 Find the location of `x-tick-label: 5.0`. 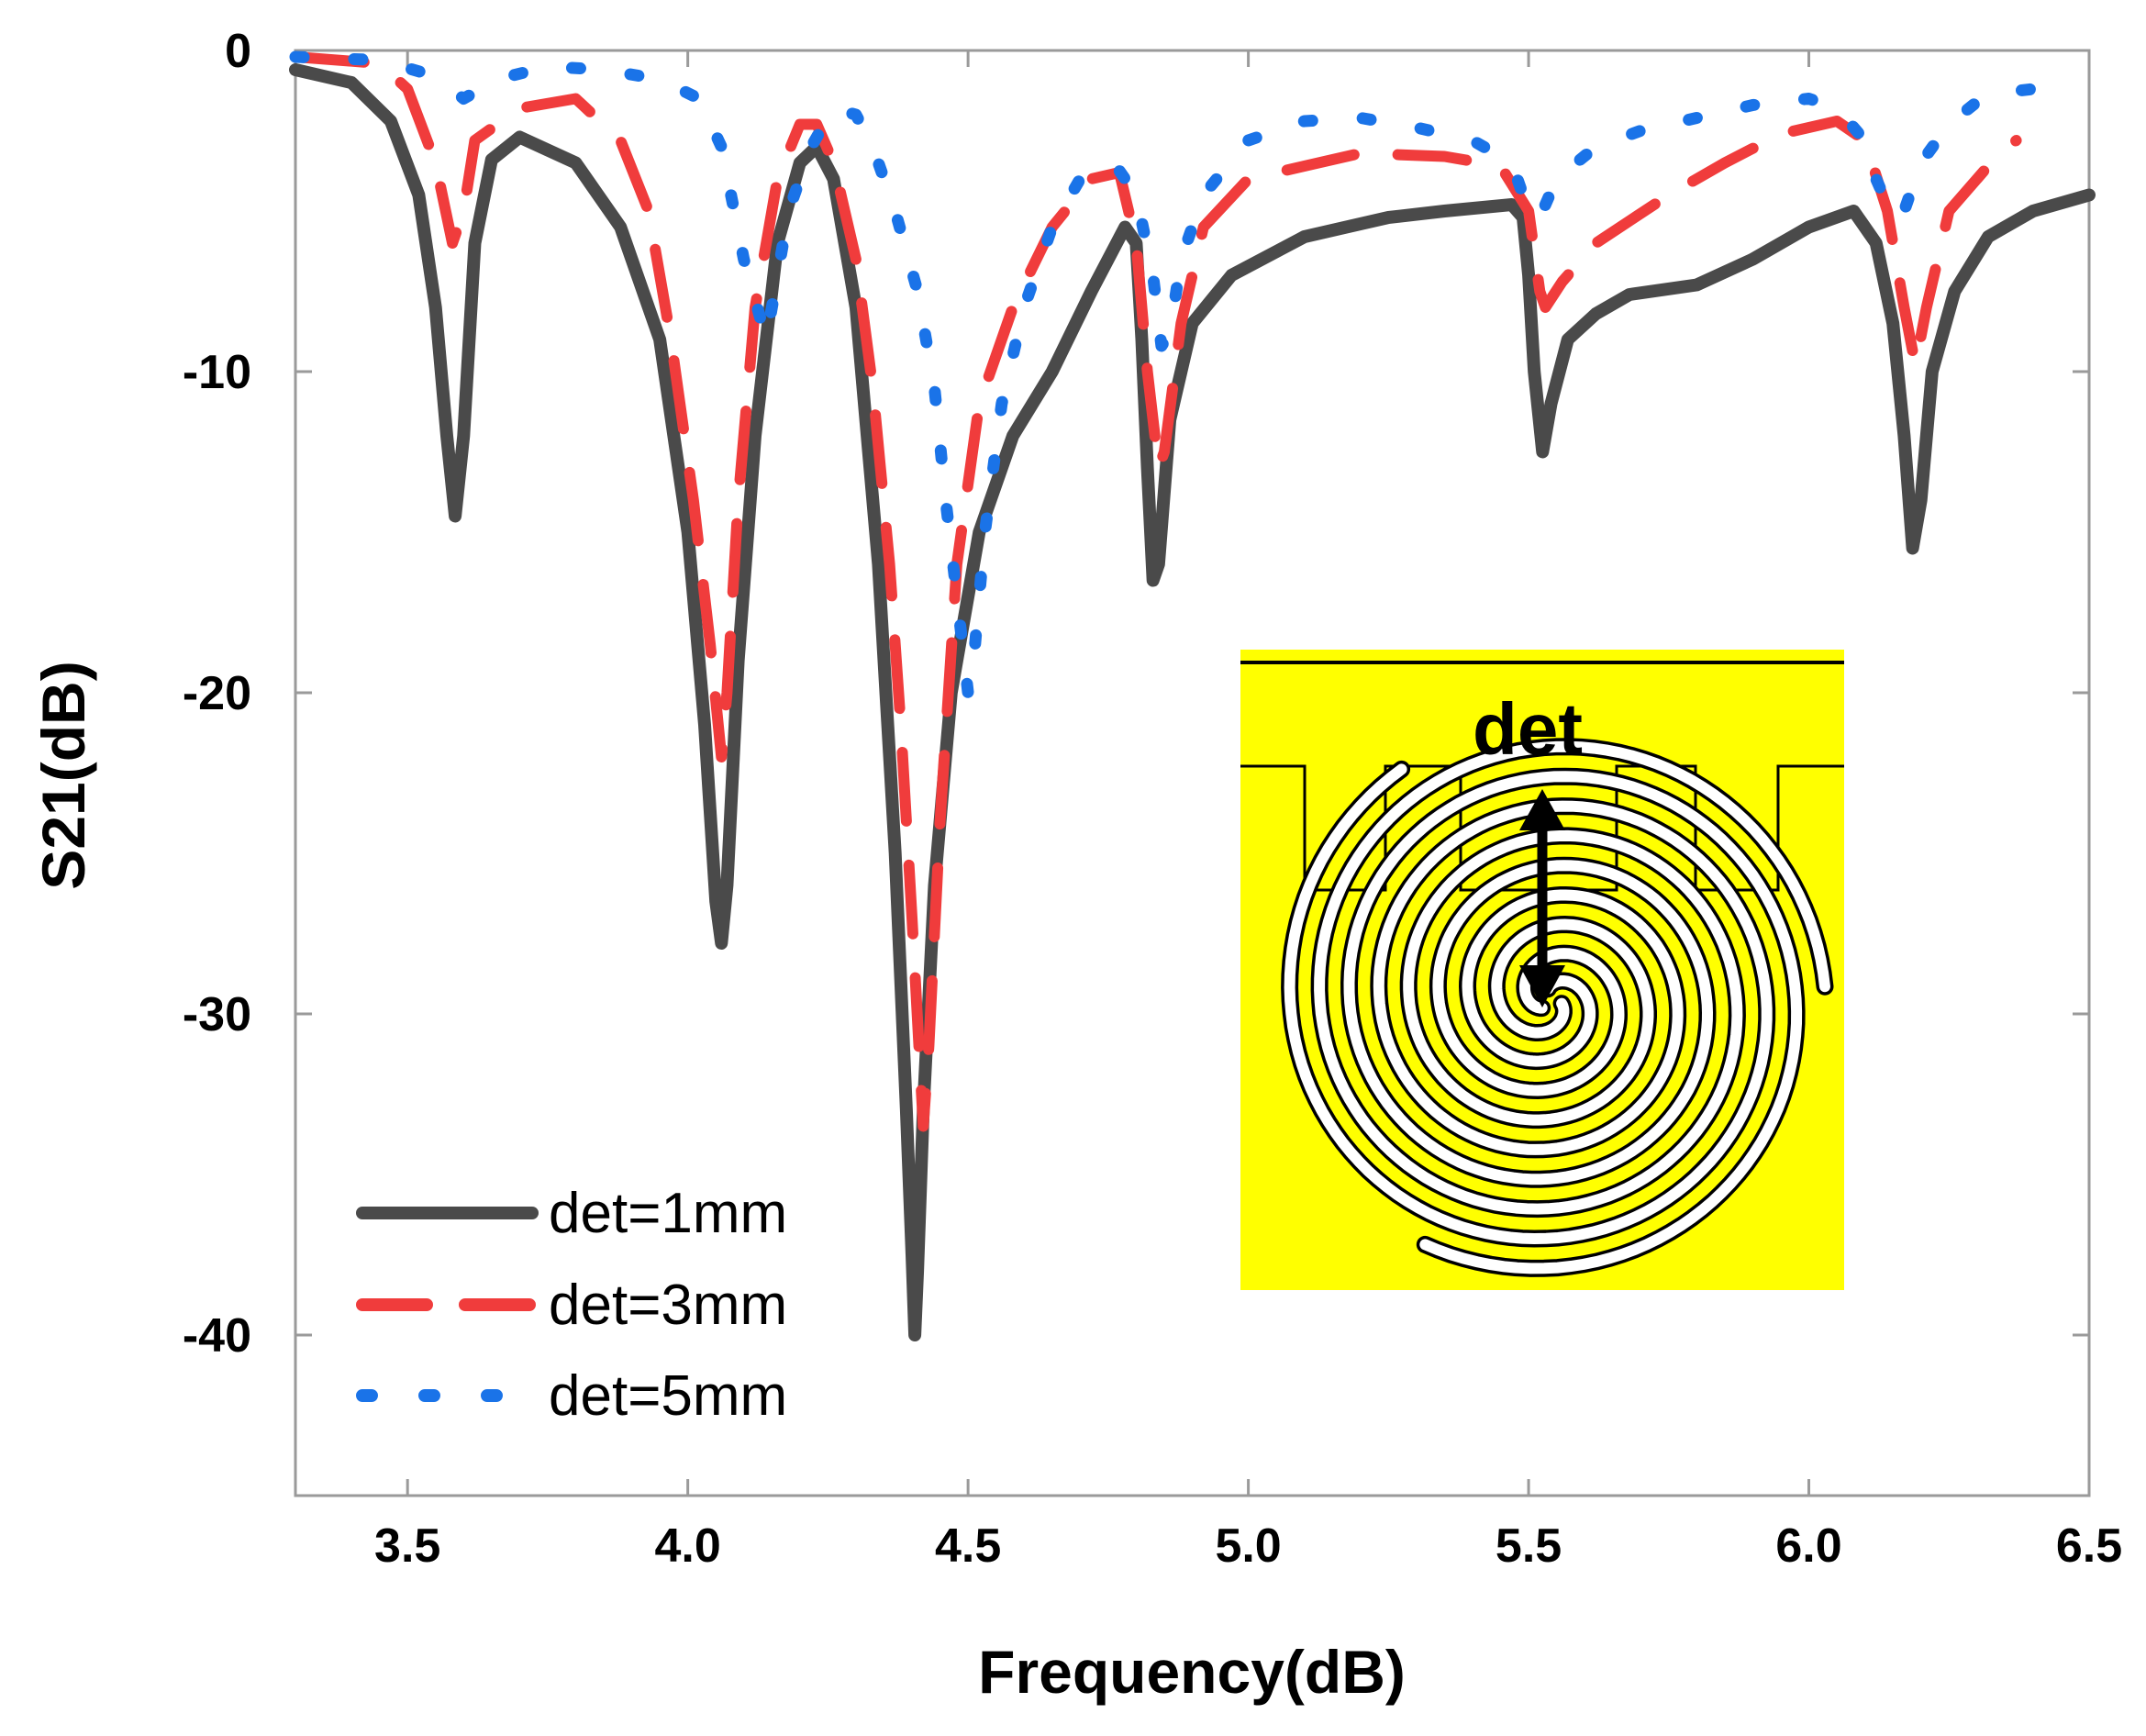

x-tick-label: 5.0 is located at coordinates (1248, 1546).